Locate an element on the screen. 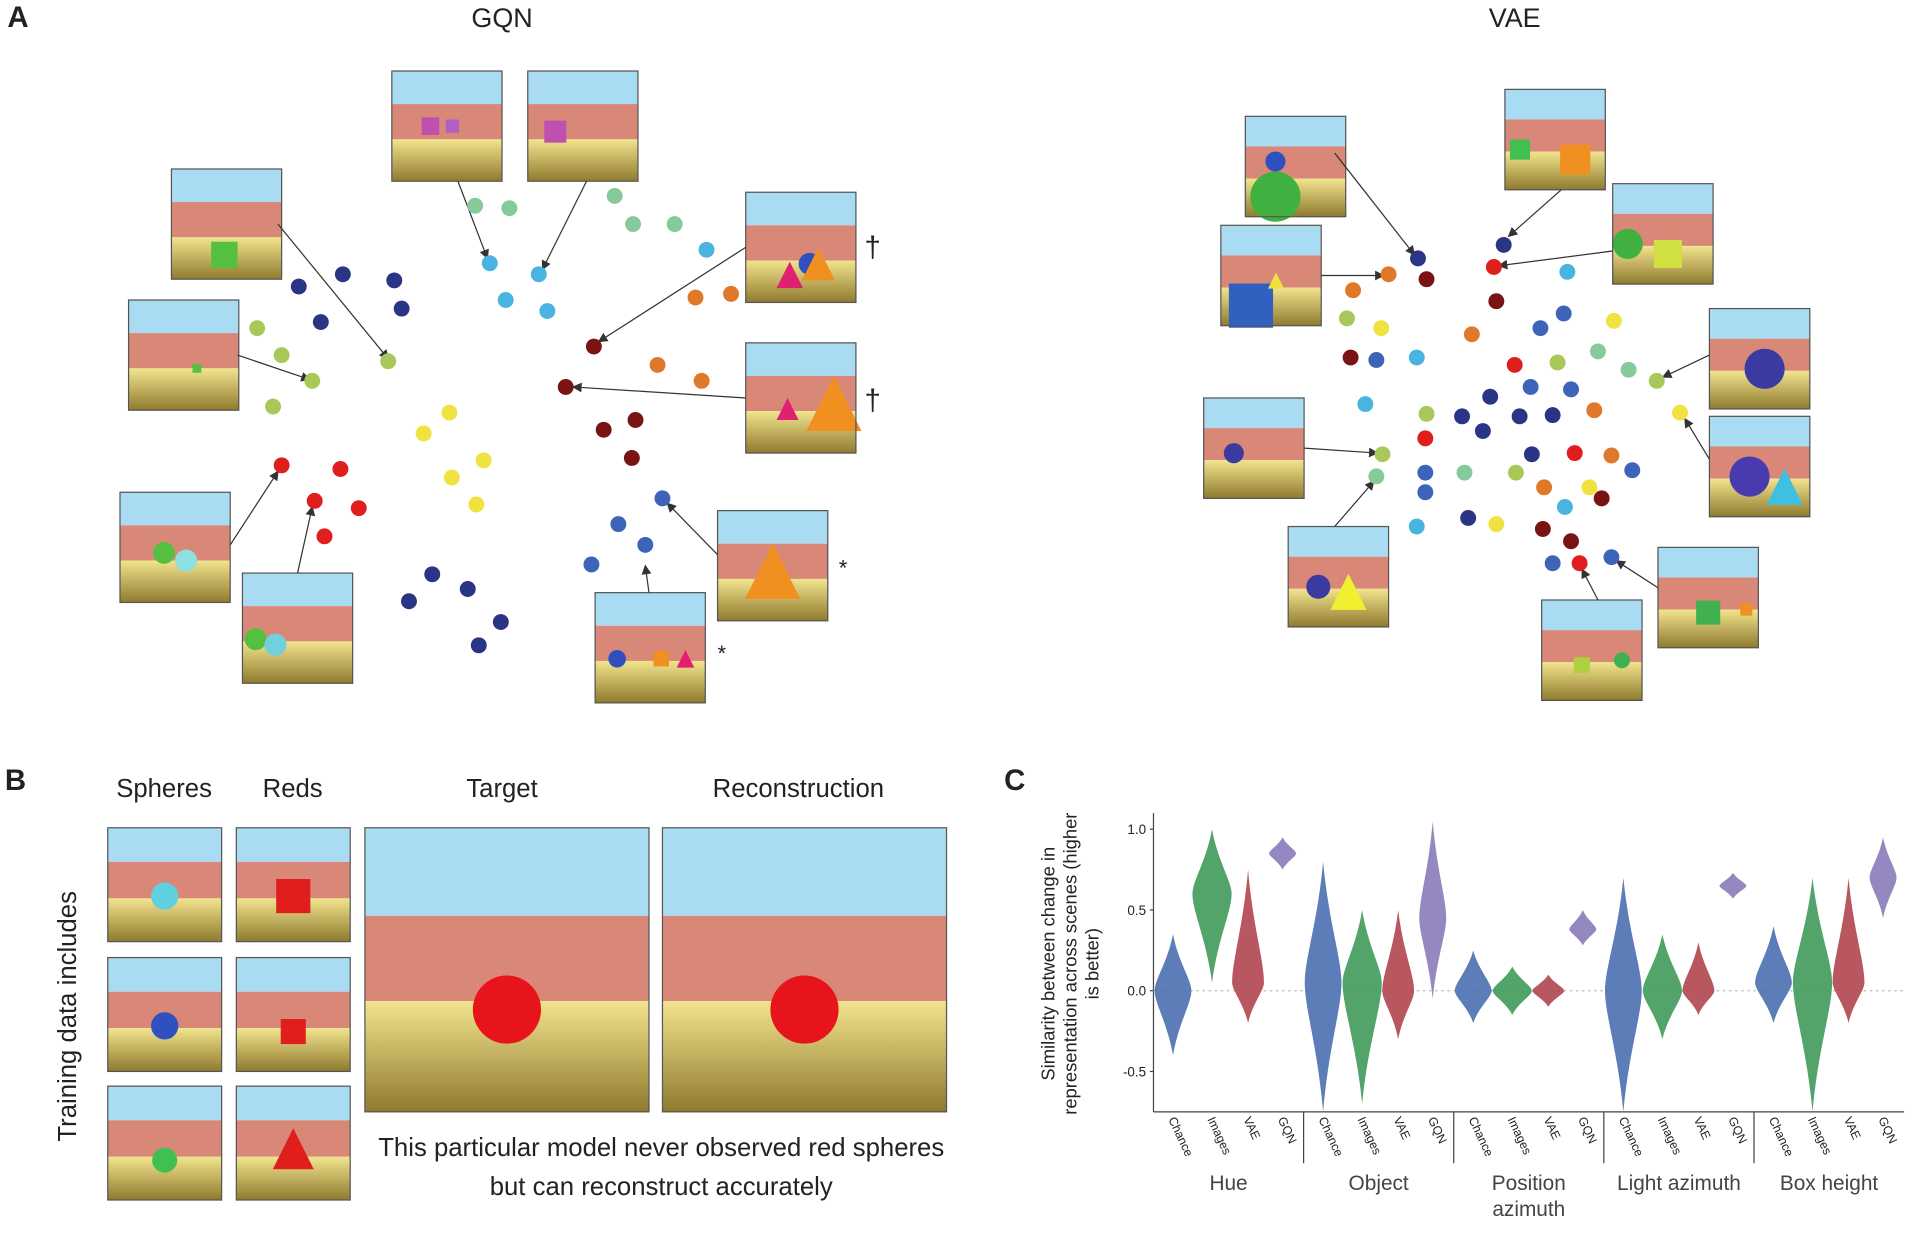 The width and height of the screenshot is (1920, 1238). column-title: Target is located at coordinates (501, 789).